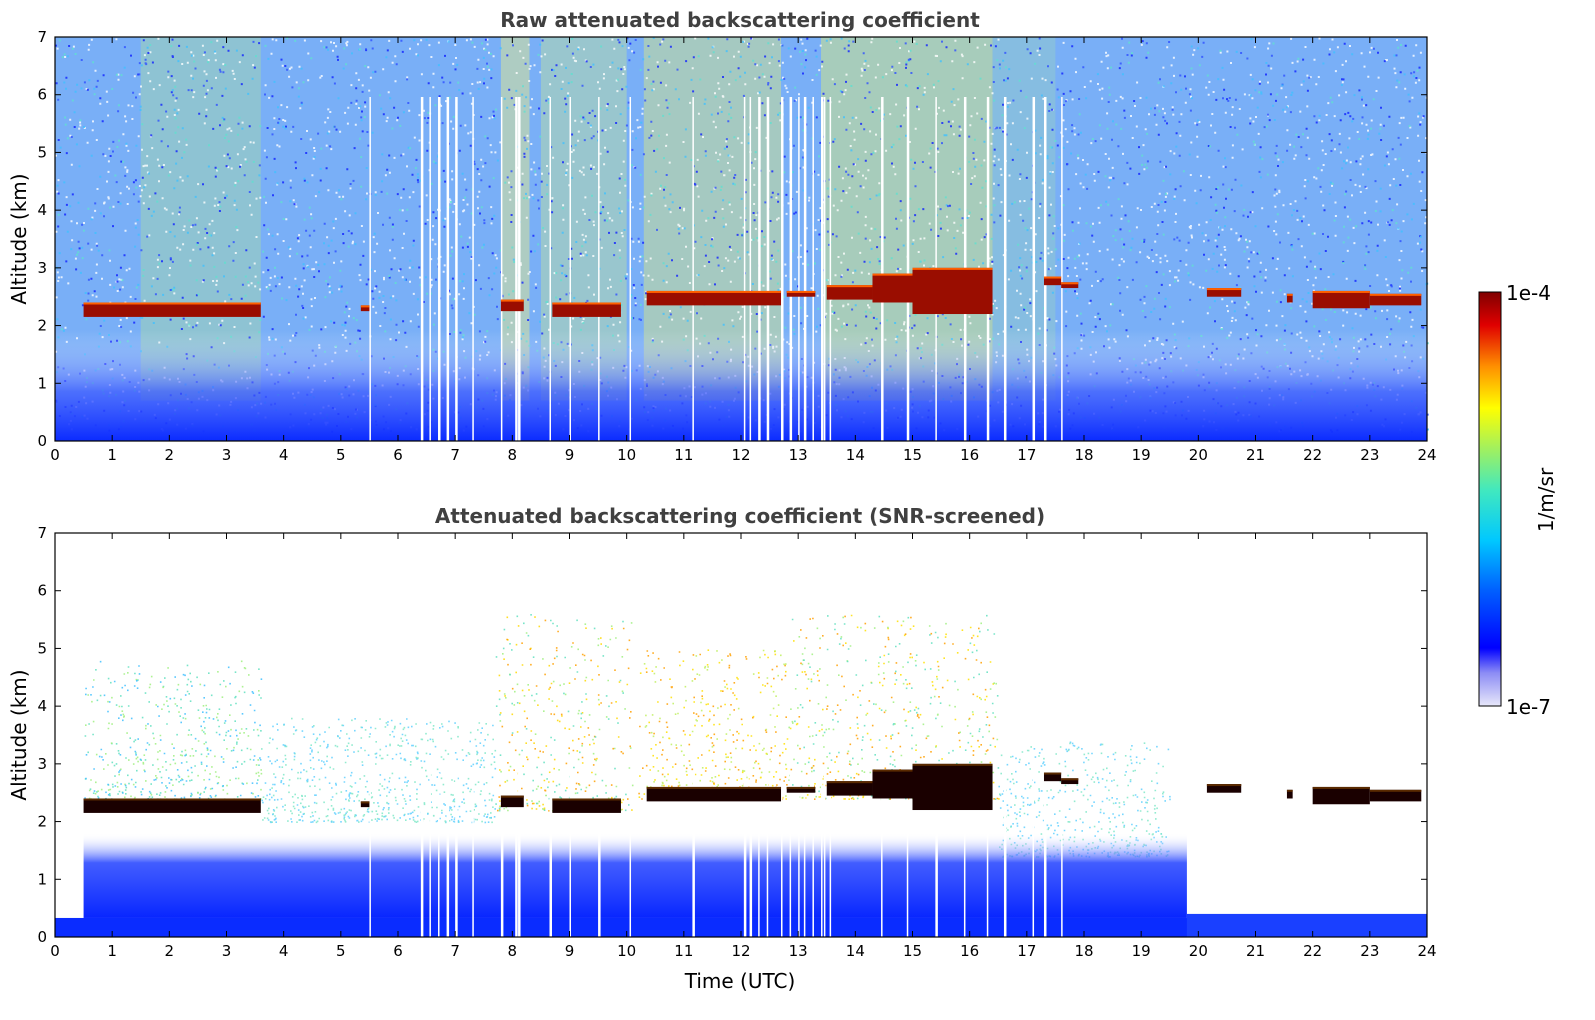 This screenshot has height=1020, width=1595. I want to click on colorbar-min-label: 1e-7, so click(1528, 707).